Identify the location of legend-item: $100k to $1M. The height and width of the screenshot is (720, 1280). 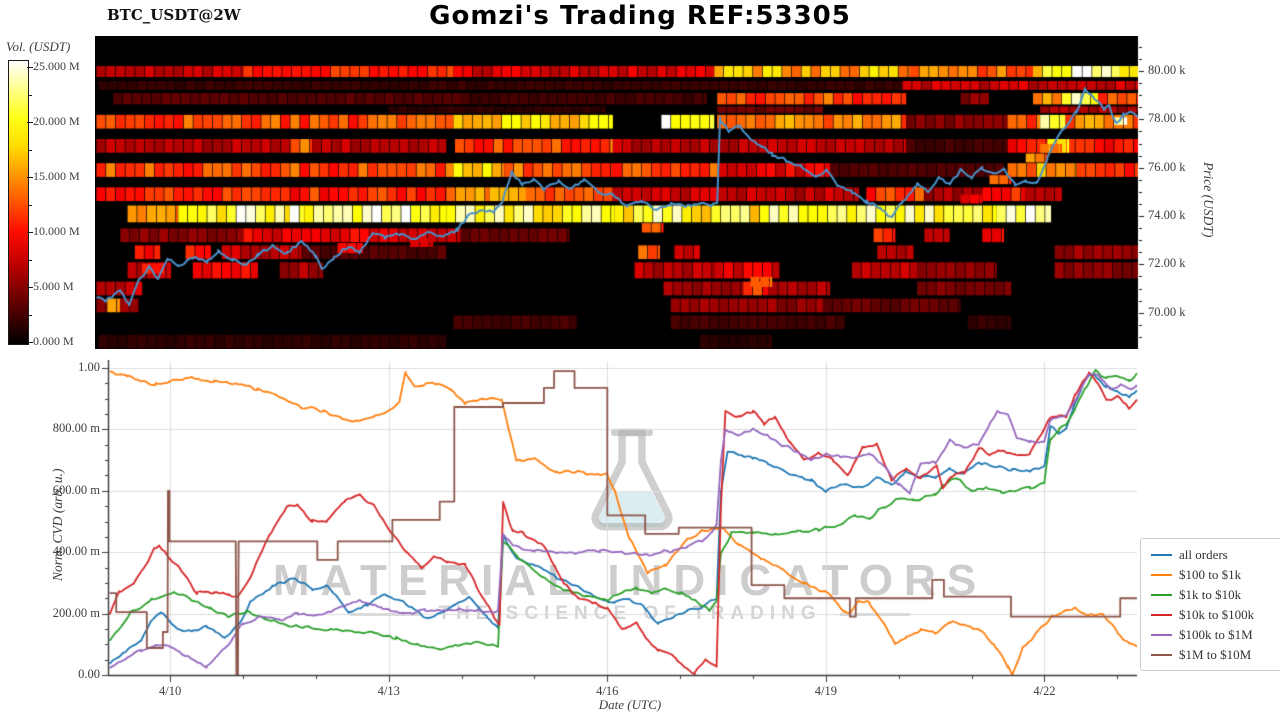
(1215, 635).